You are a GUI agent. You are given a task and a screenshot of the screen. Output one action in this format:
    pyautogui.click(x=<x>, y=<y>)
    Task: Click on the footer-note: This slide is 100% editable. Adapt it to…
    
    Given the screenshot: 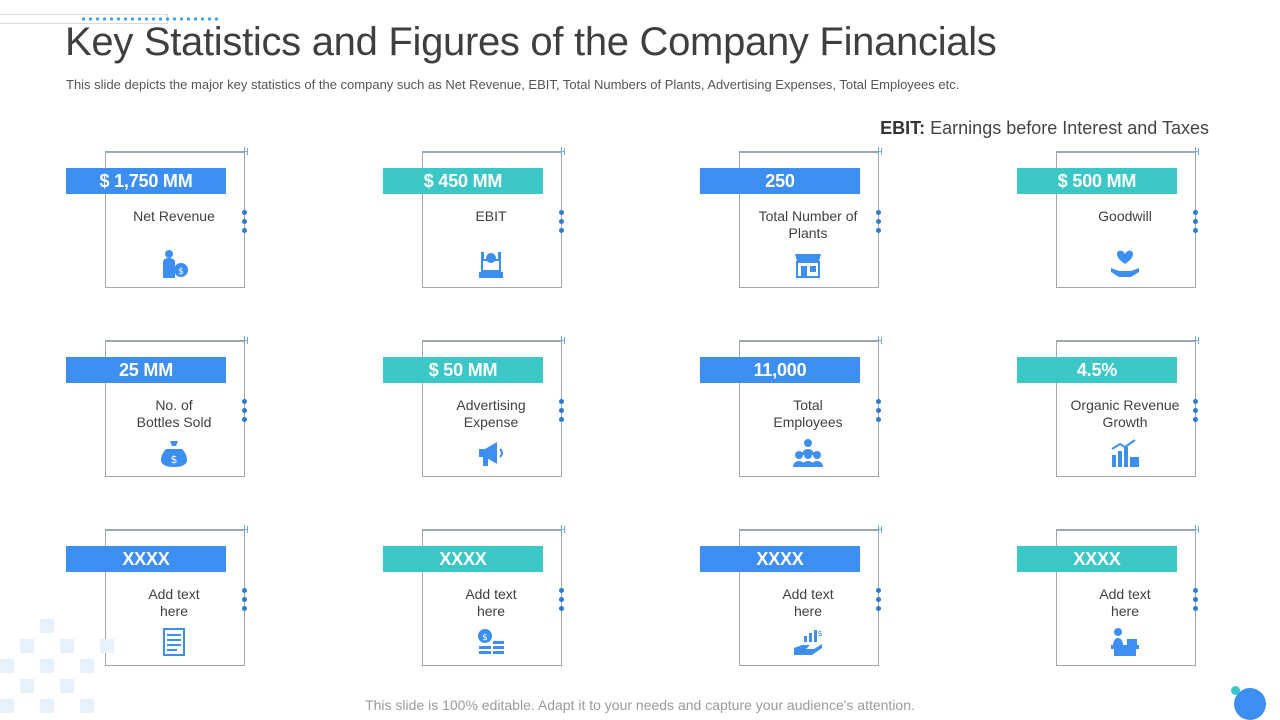 What is the action you would take?
    pyautogui.click(x=640, y=705)
    